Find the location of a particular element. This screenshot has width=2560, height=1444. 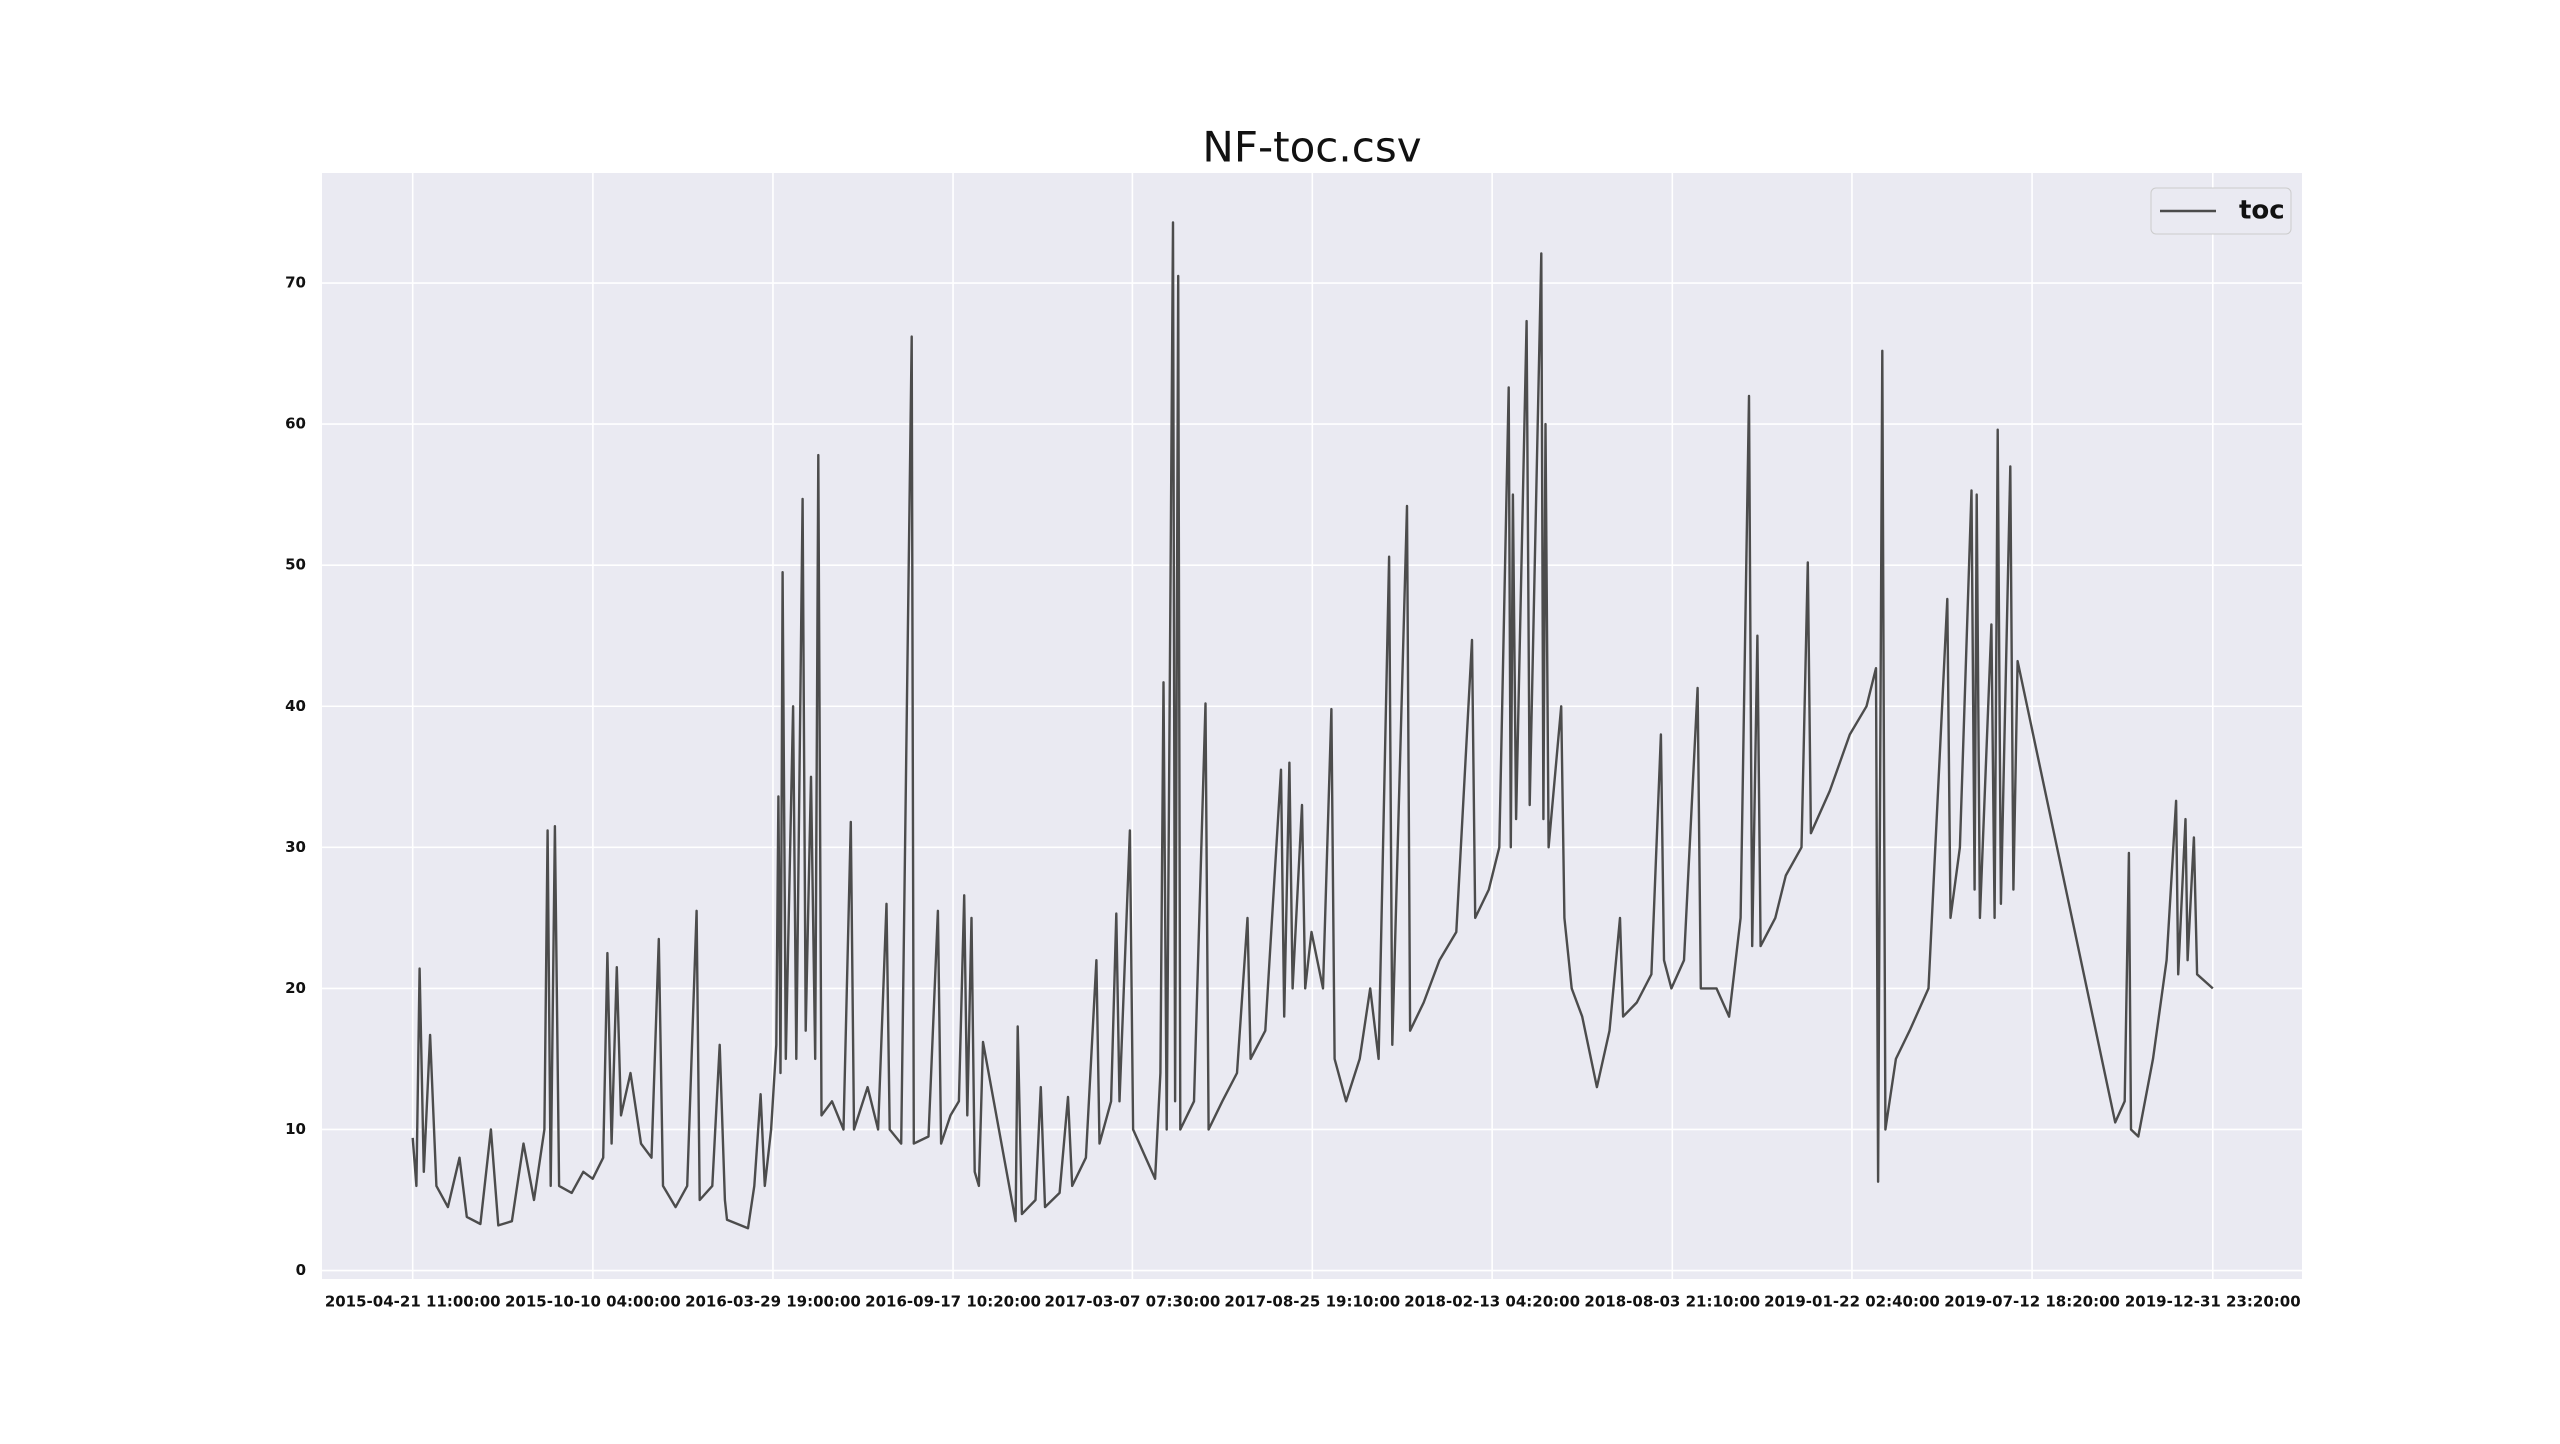

x-tick-label: 2017-08-25 19:10:00 is located at coordinates (1312, 1302).